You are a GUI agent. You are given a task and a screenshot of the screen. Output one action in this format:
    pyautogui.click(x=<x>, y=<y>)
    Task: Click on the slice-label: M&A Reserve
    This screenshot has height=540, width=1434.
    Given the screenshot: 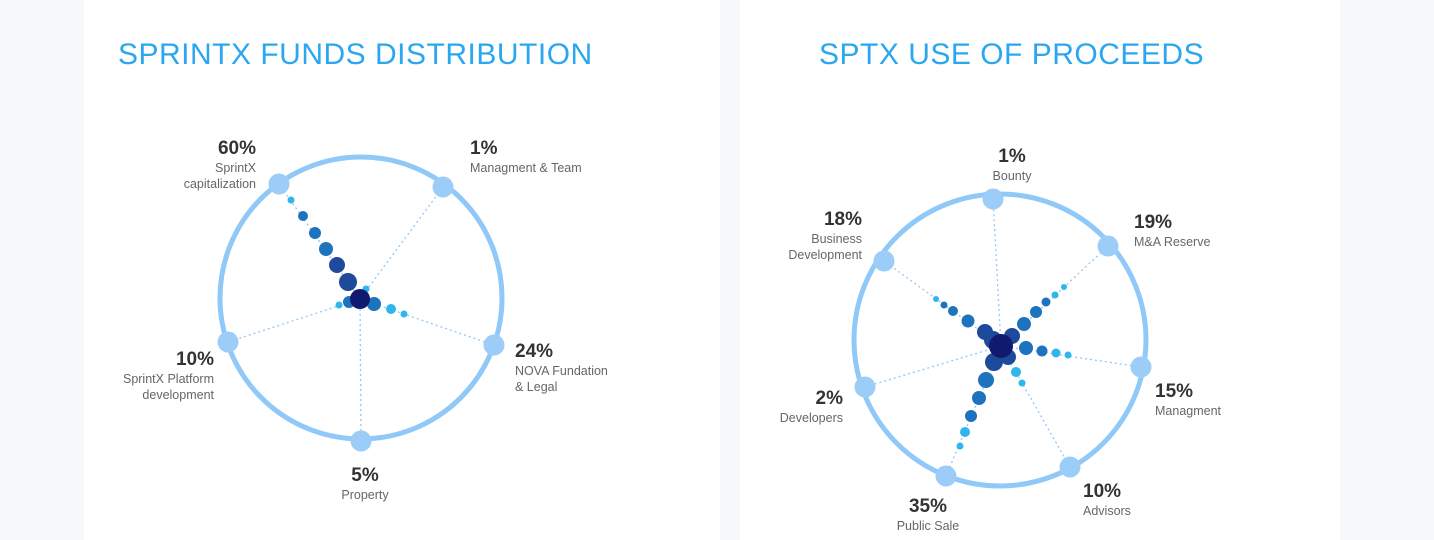 What is the action you would take?
    pyautogui.click(x=1172, y=242)
    